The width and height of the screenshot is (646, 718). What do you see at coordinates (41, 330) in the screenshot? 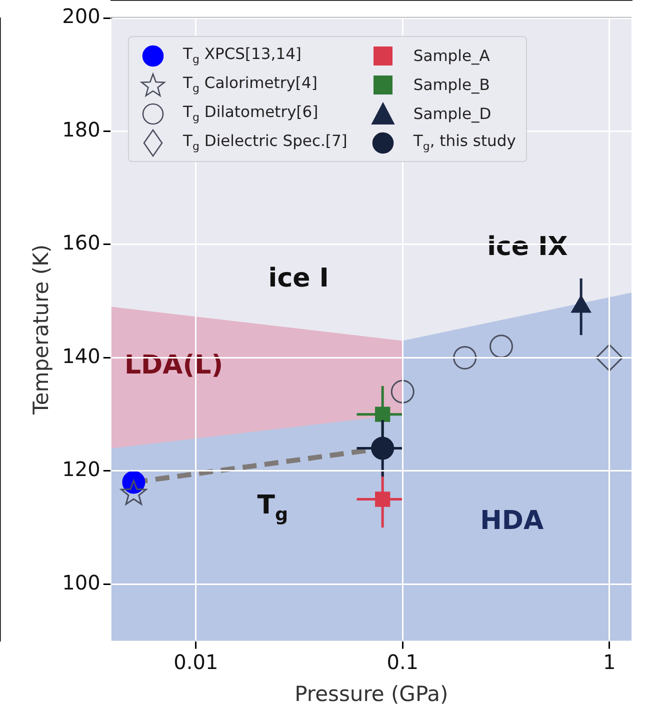
I see `y-axis-title: Temperature (K)` at bounding box center [41, 330].